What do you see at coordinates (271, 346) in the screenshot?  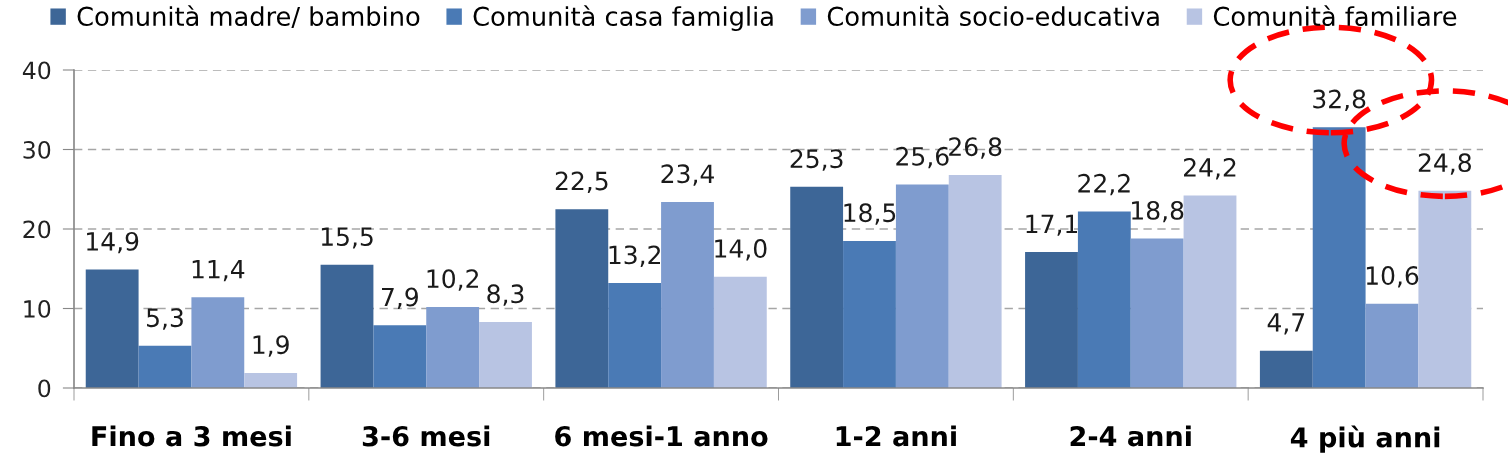 I see `data-label: 1,9` at bounding box center [271, 346].